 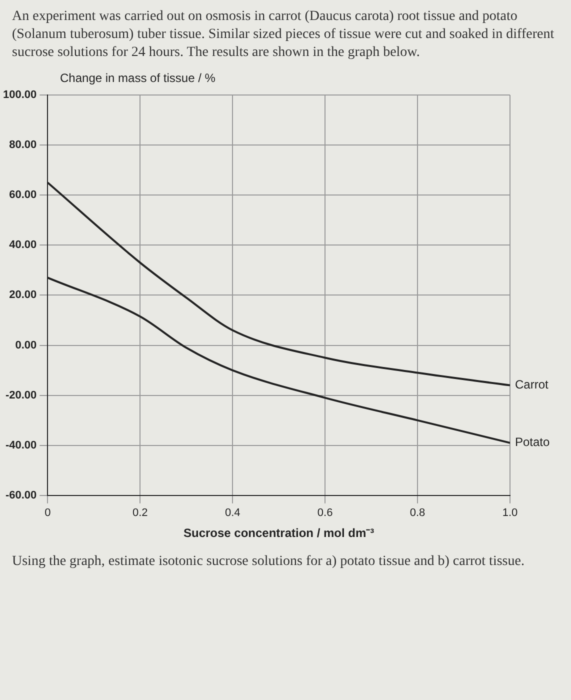 I want to click on x-tick-label: 0, so click(x=47, y=512).